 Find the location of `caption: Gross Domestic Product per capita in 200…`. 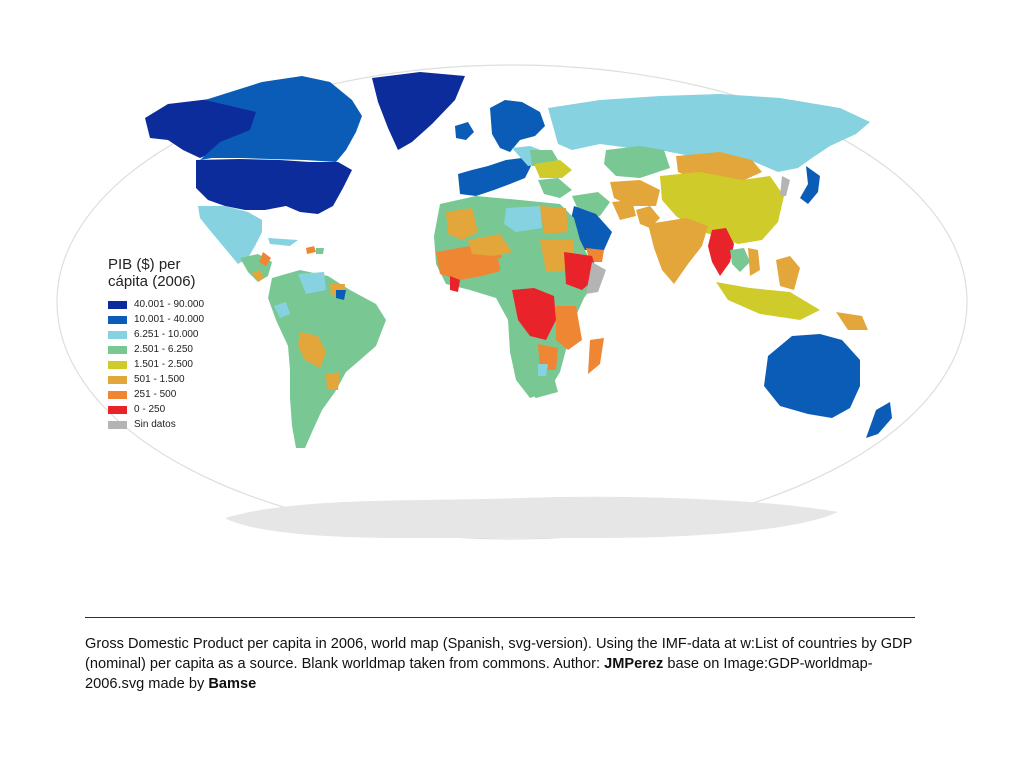

caption: Gross Domestic Product per capita in 200… is located at coordinates (505, 664).